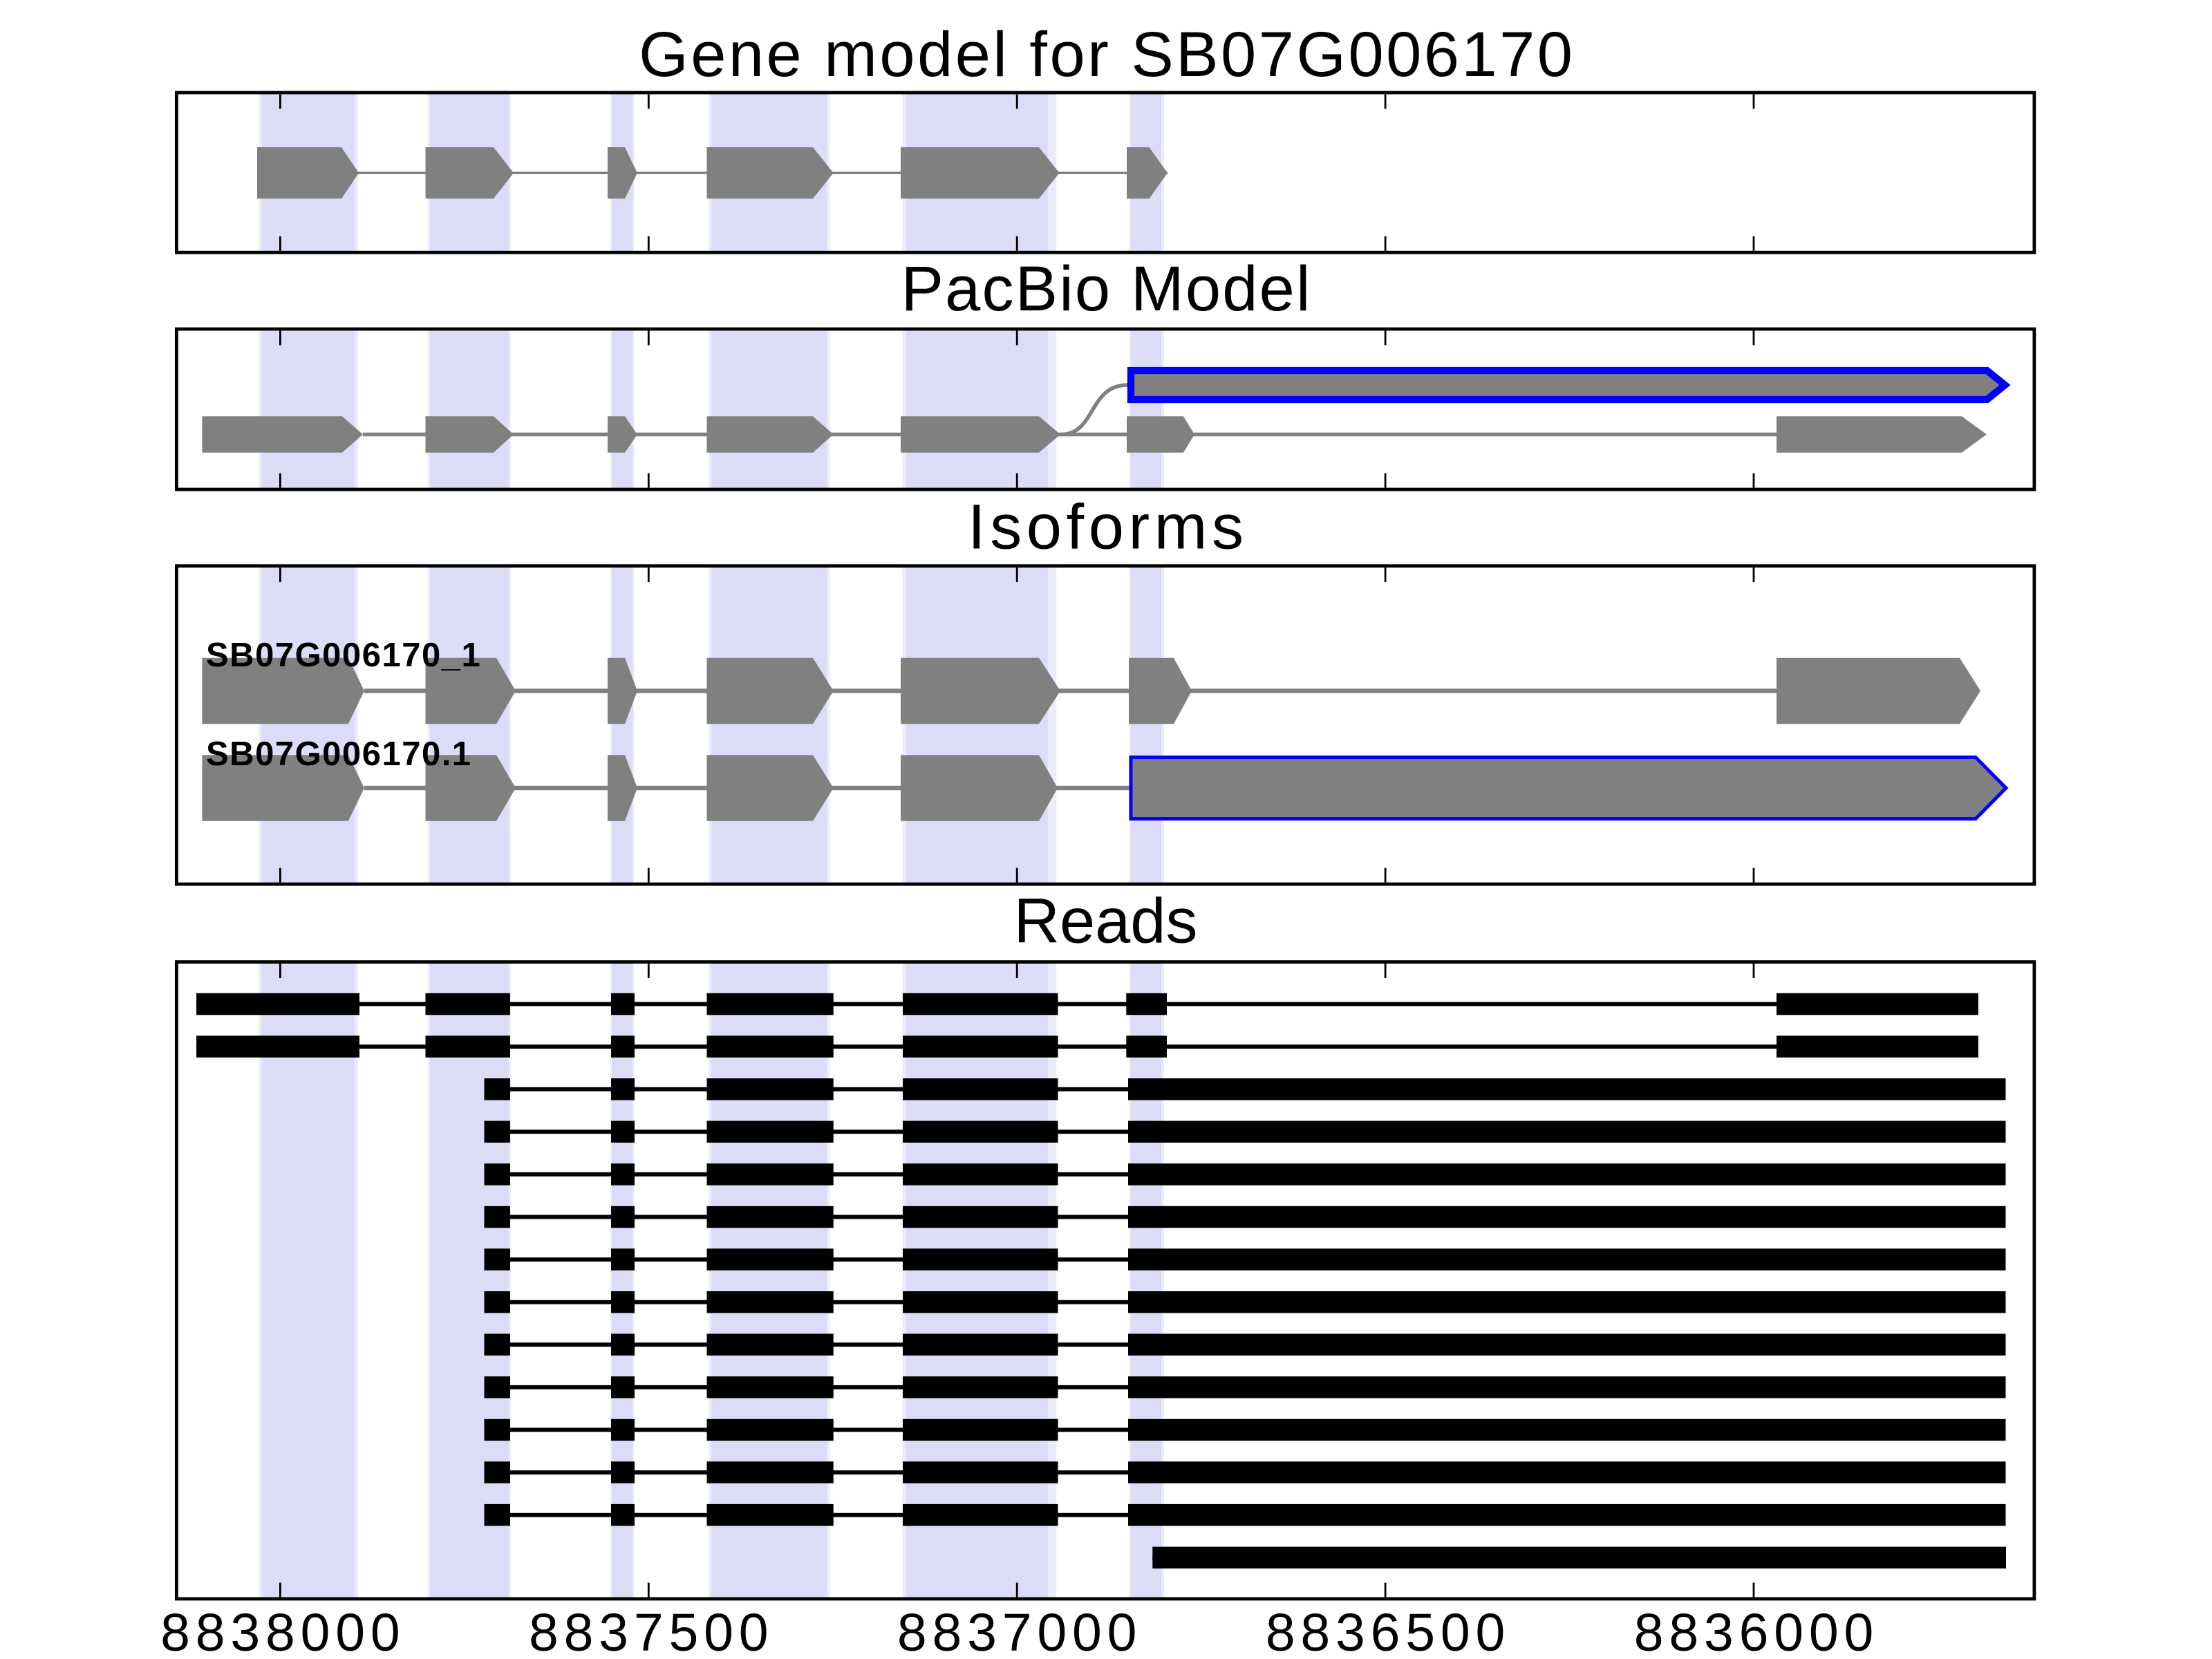 The width and height of the screenshot is (2212, 1659). Describe the element at coordinates (344, 656) in the screenshot. I see `svg-text: SB07G006170_1` at that location.